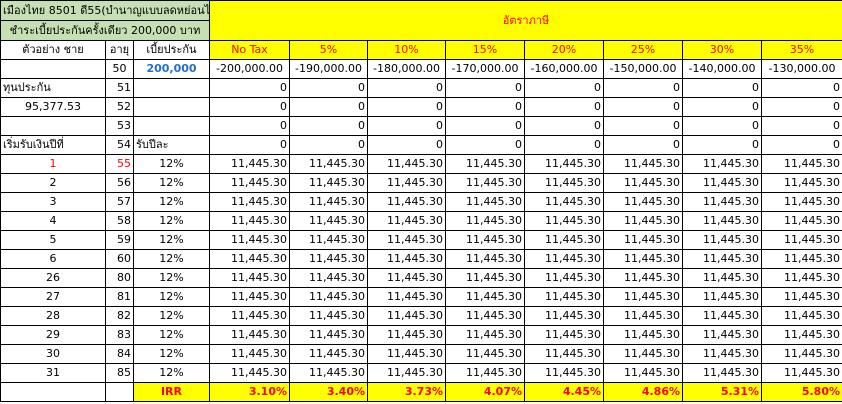 Image resolution: width=842 pixels, height=404 pixels. Describe the element at coordinates (722, 50) in the screenshot. I see `tax-rate-cell-6: 30%` at that location.